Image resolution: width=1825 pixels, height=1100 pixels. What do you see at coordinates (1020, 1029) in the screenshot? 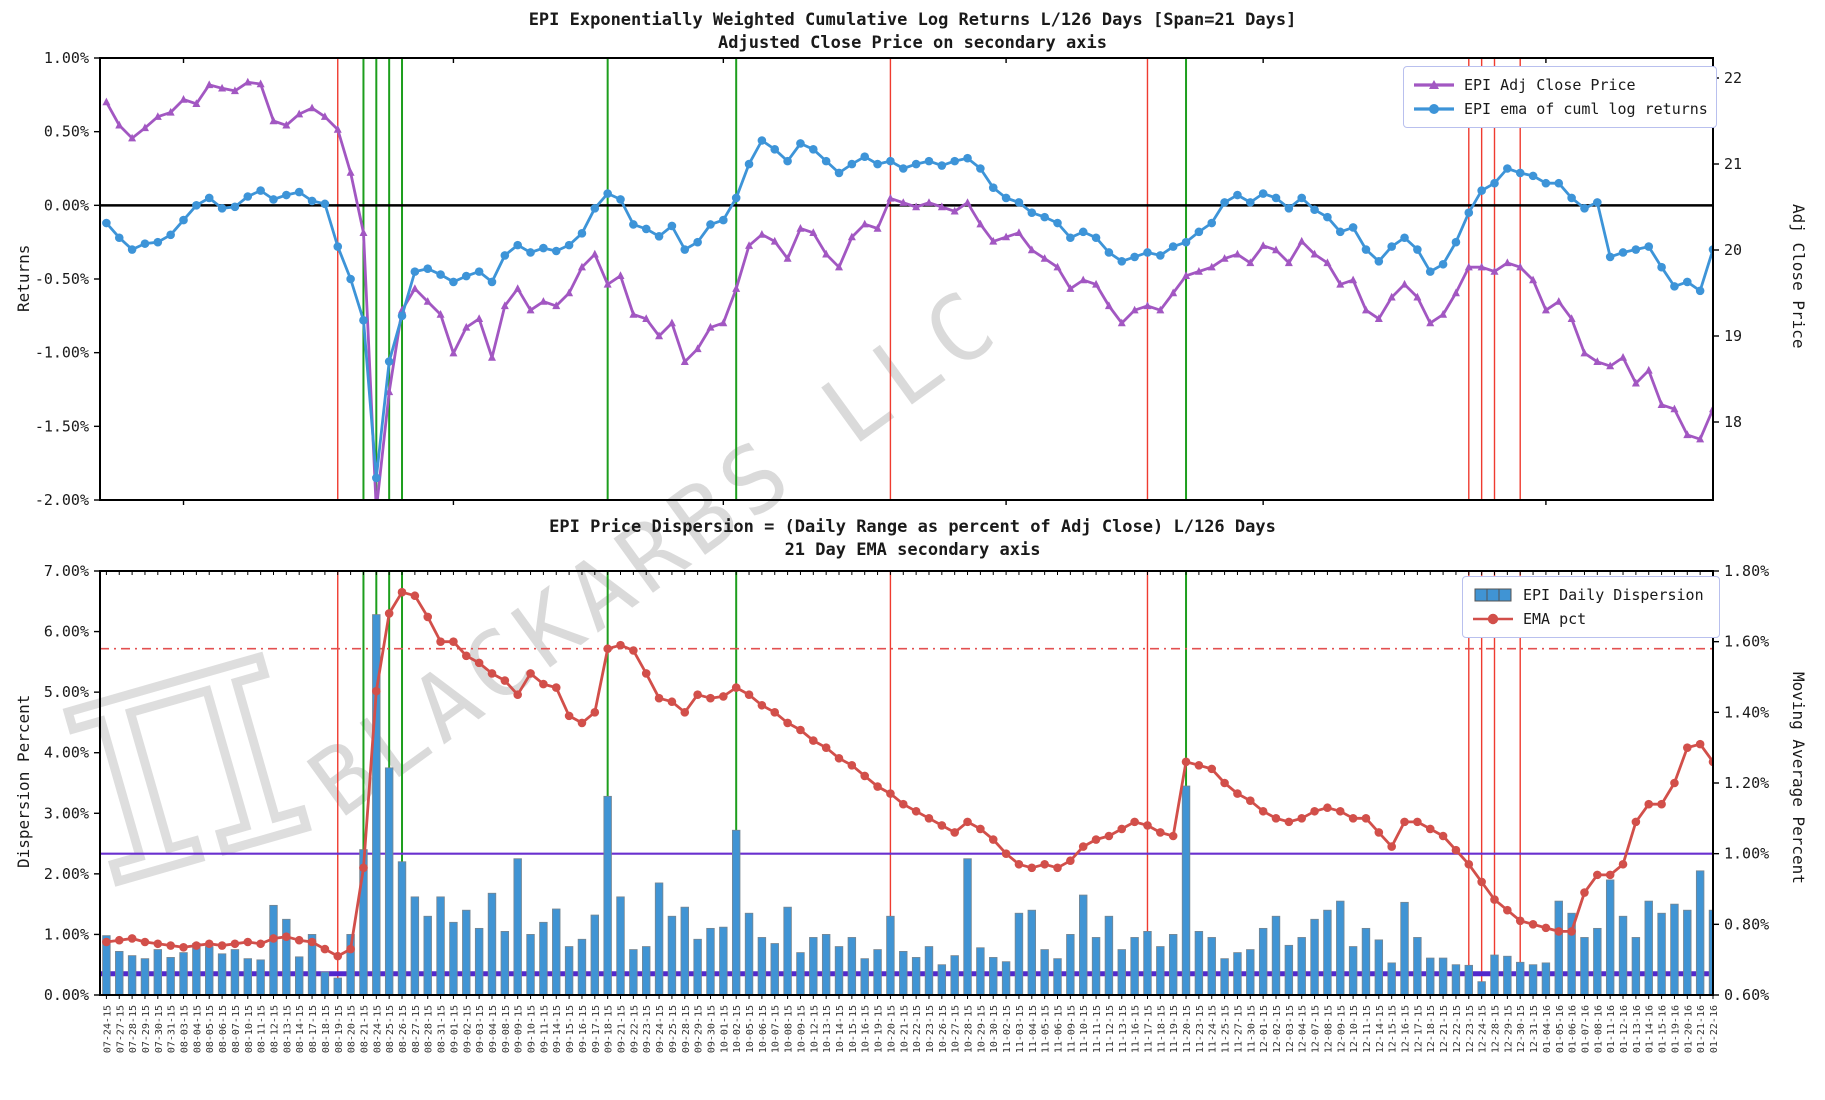
I see `date-tick-label: 11-03-15` at bounding box center [1020, 1029].